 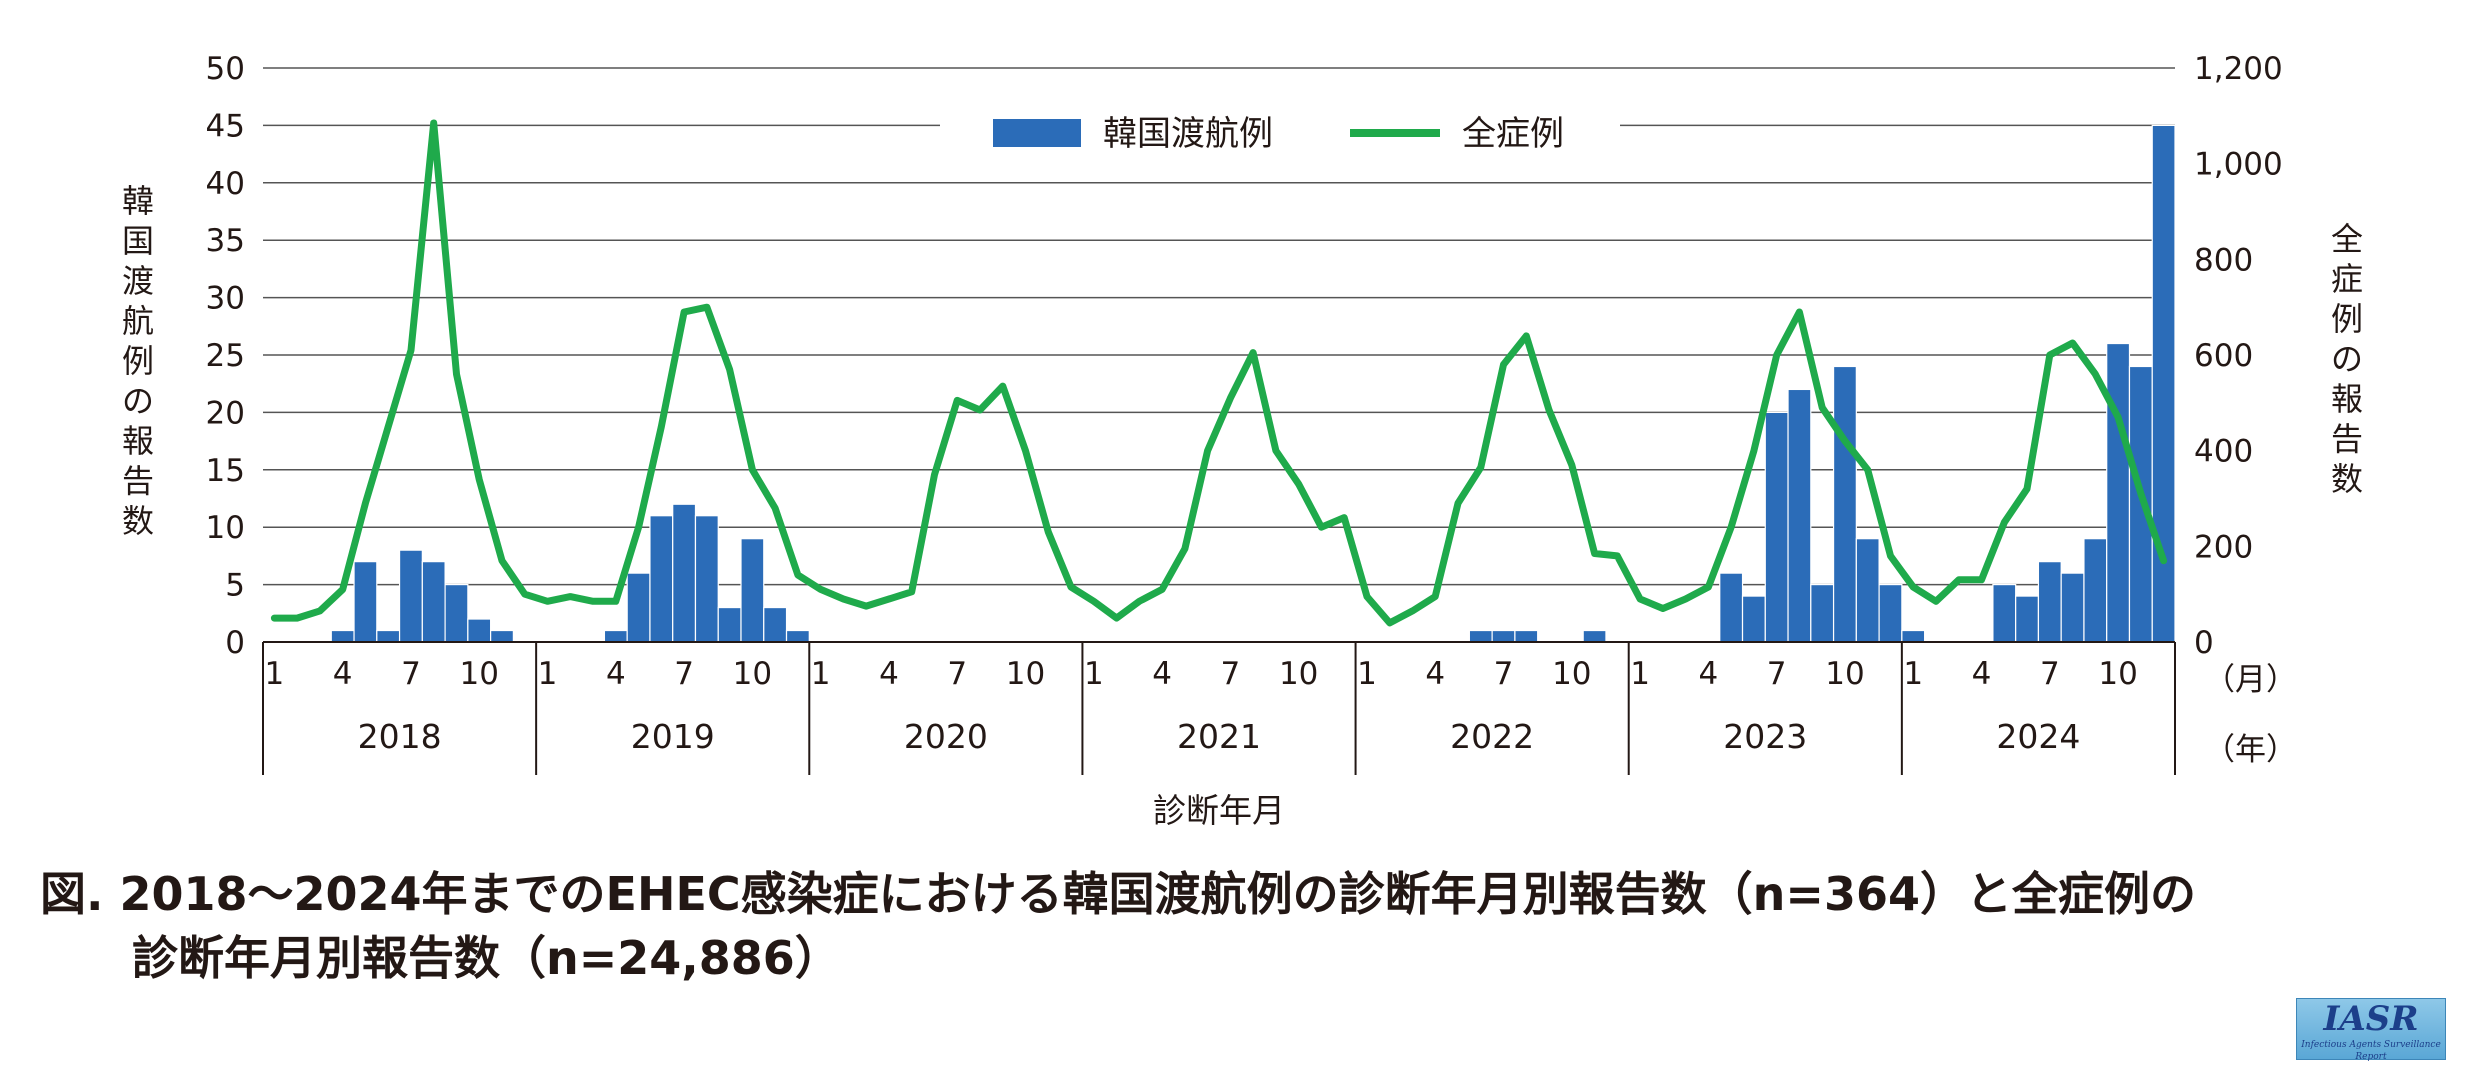 What do you see at coordinates (1492, 736) in the screenshot?
I see `year-label: 2022` at bounding box center [1492, 736].